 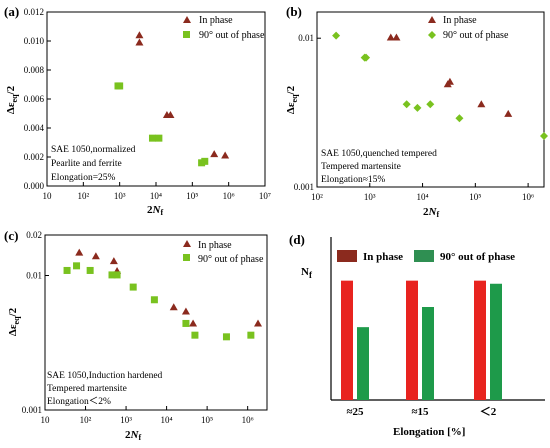 What do you see at coordinates (294, 11) in the screenshot?
I see `panel-b-label: (b)` at bounding box center [294, 11].